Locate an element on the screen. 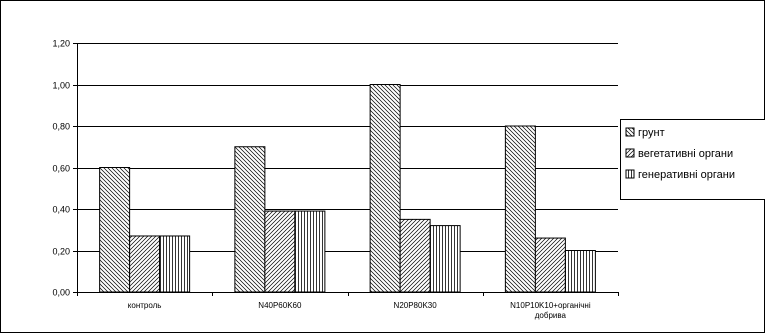 The image size is (765, 333). y-tick-label: 1,00 is located at coordinates (61, 86).